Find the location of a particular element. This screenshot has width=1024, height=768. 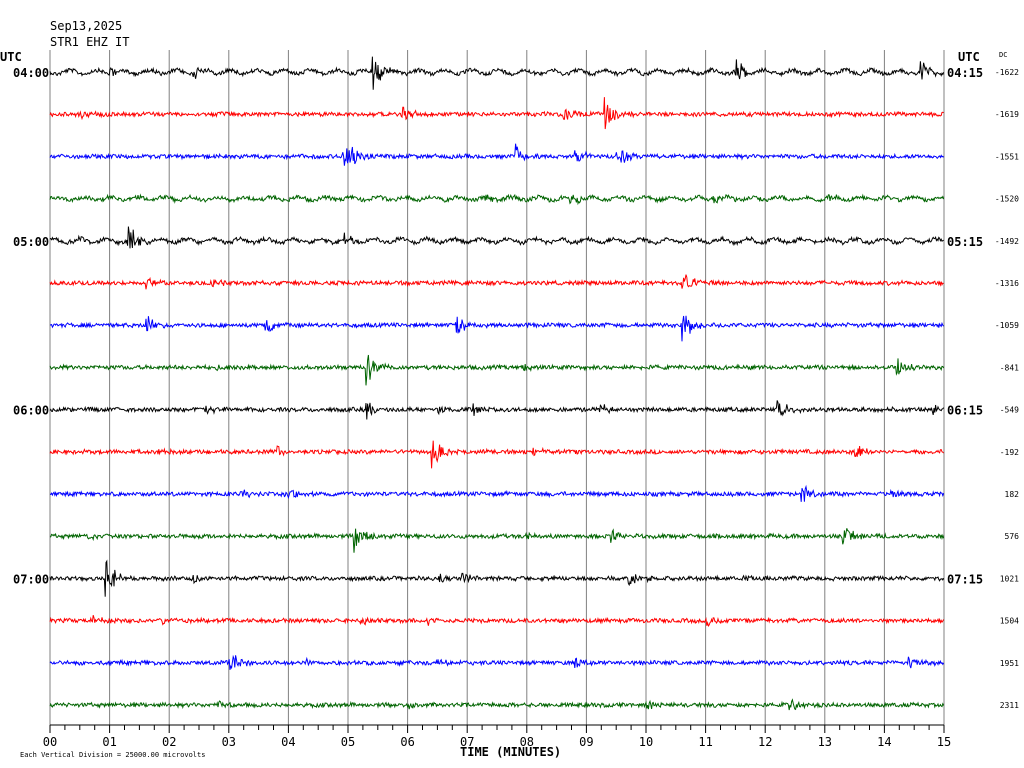

x-tick-label: 11 is located at coordinates (705, 742).